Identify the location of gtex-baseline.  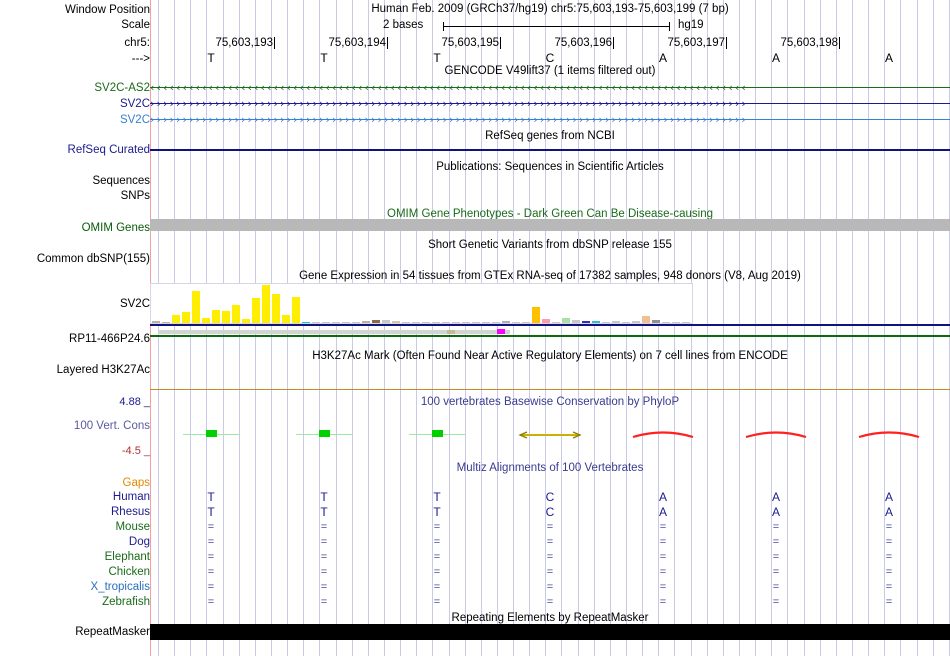
(550, 325).